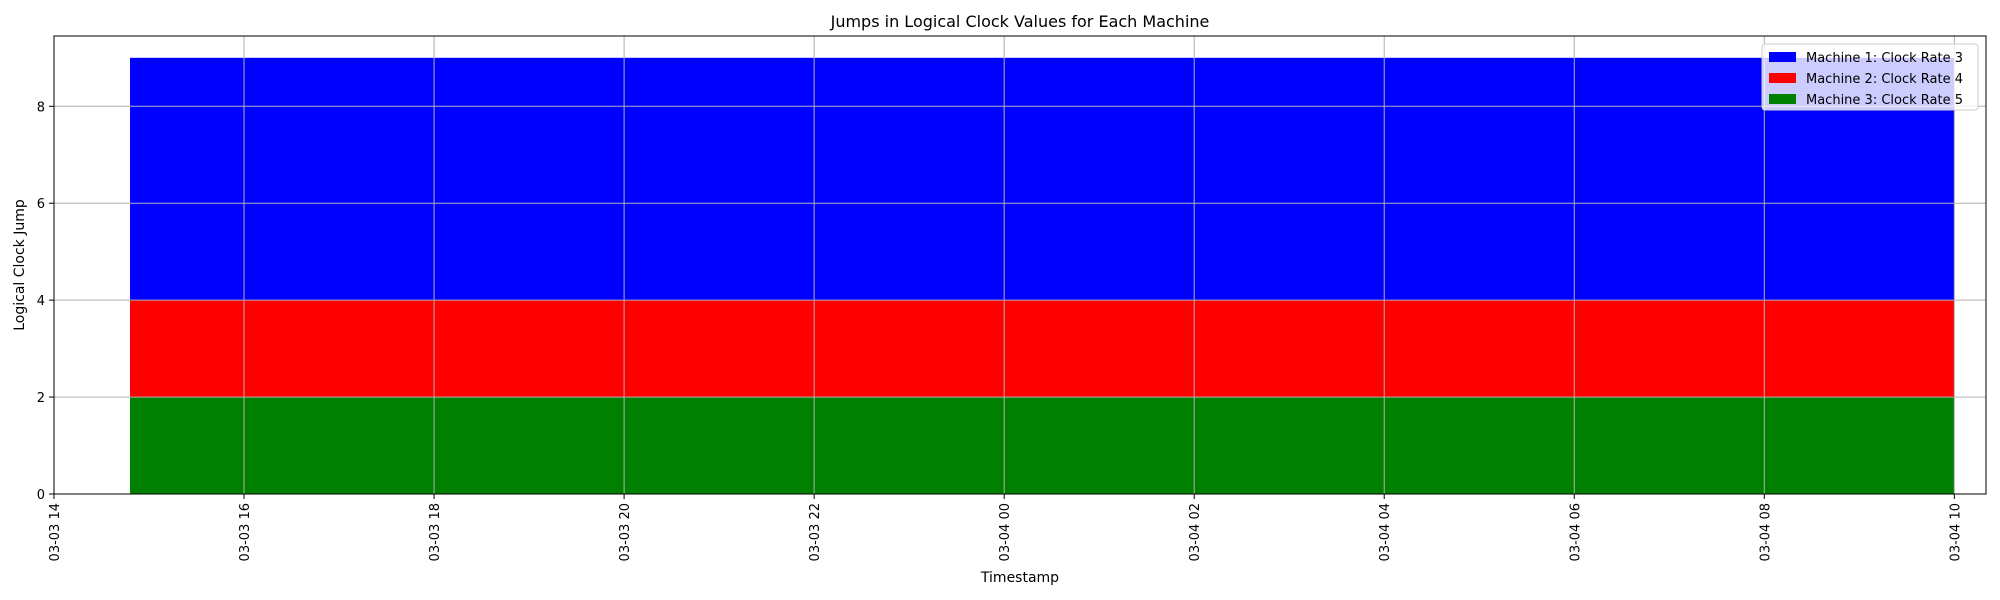 This screenshot has width=2000, height=600. I want to click on x-axis-label: Timestamp, so click(1019, 578).